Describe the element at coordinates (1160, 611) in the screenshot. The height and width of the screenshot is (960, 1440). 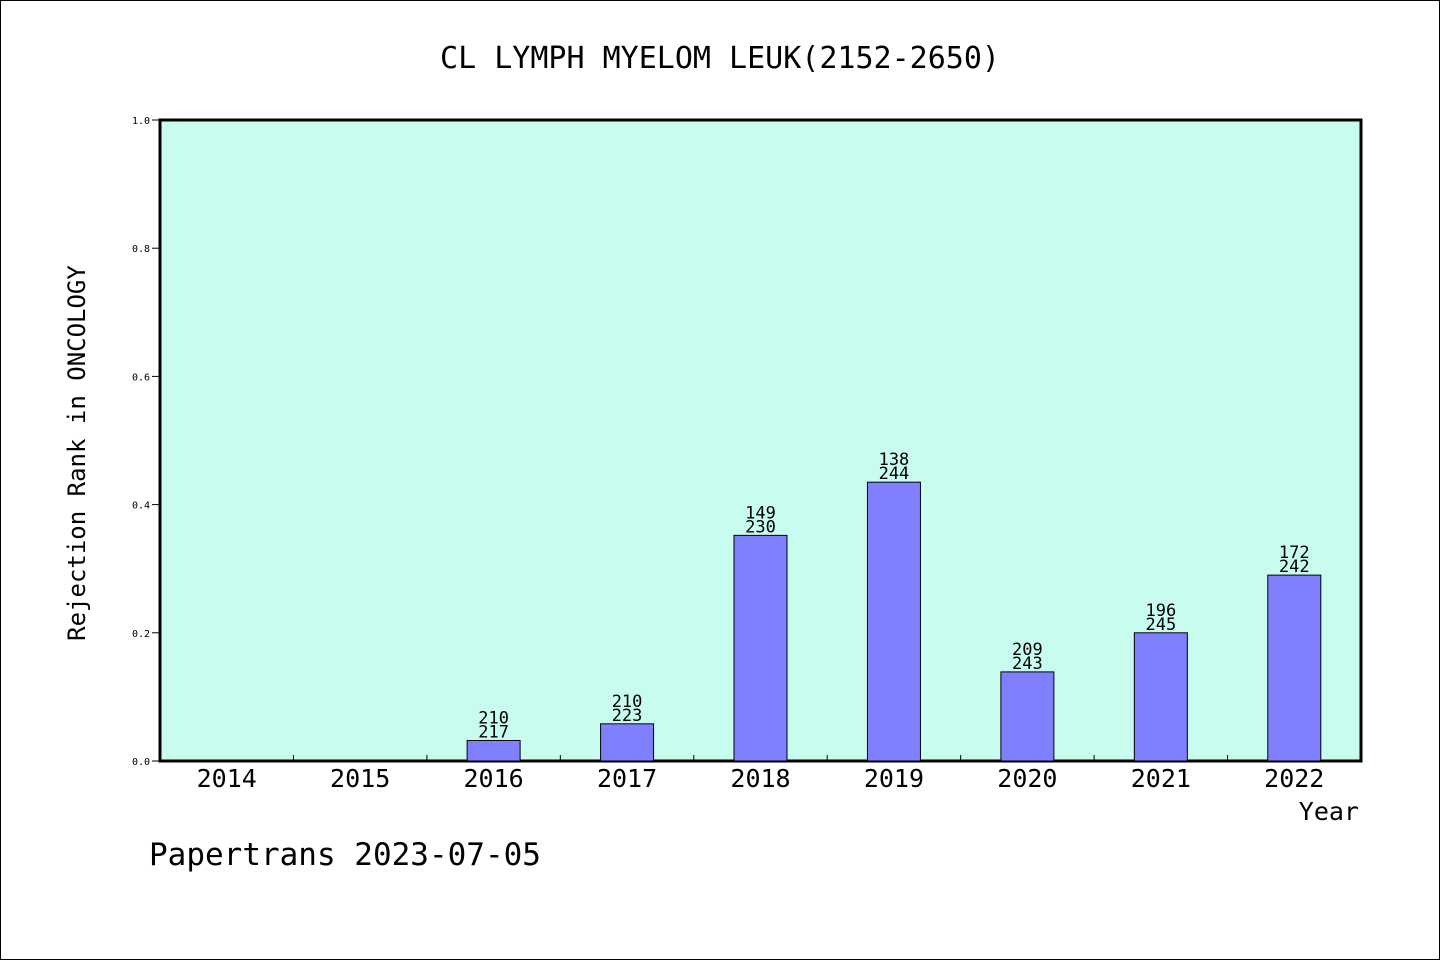
I see `bar-data-label: 196` at that location.